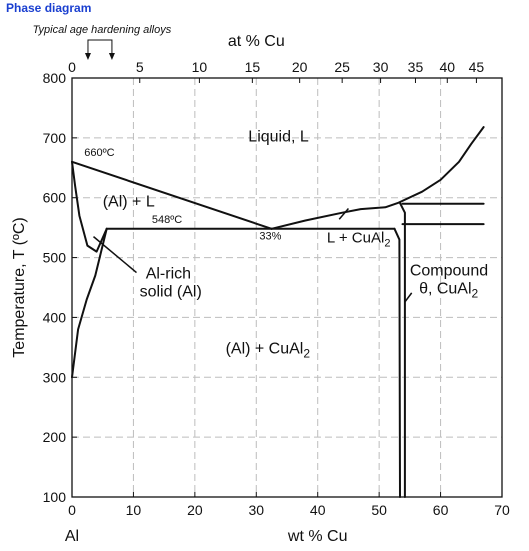 Image resolution: width=529 pixels, height=551 pixels. I want to click on bracket-label: Typical age hardening alloys, so click(102, 30).